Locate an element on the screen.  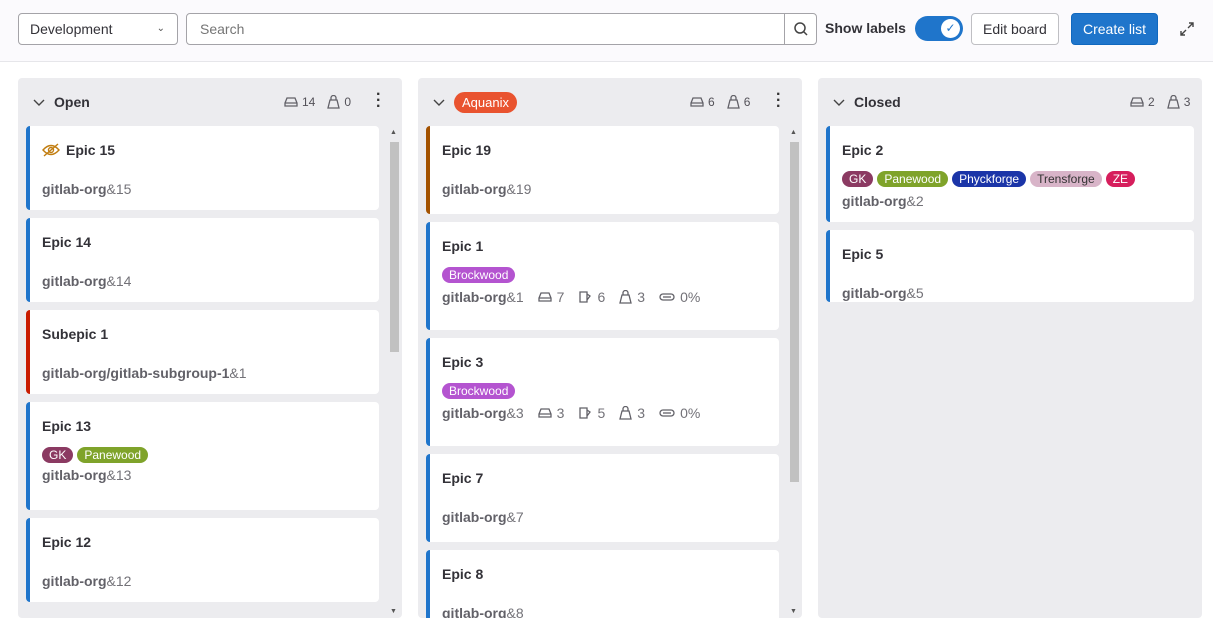
child-epics: 3 is located at coordinates (551, 413).